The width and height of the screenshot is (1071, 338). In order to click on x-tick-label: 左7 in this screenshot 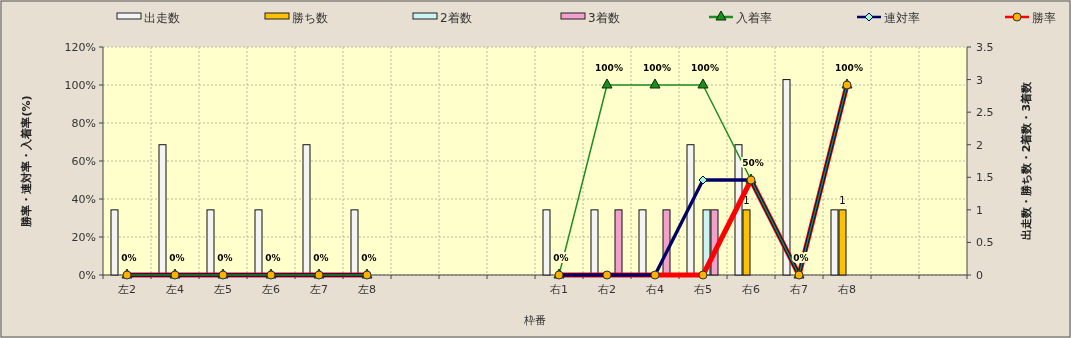, I will do `click(319, 289)`.